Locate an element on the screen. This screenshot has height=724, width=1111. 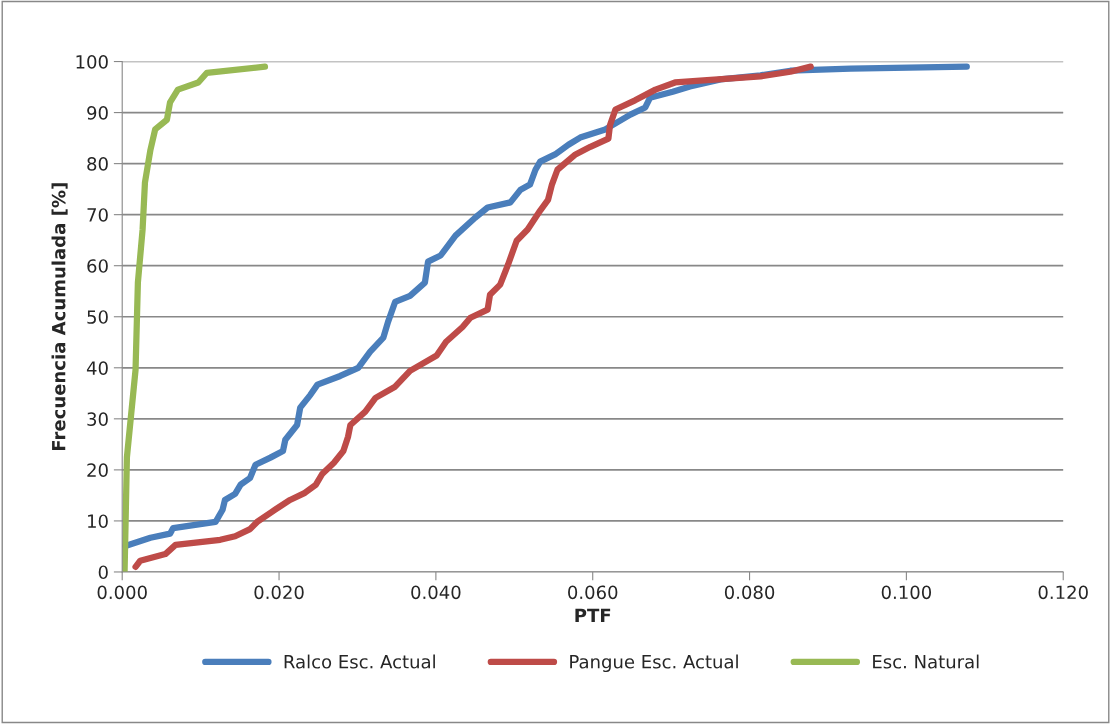
y-tick-label: 90 is located at coordinates (97, 113).